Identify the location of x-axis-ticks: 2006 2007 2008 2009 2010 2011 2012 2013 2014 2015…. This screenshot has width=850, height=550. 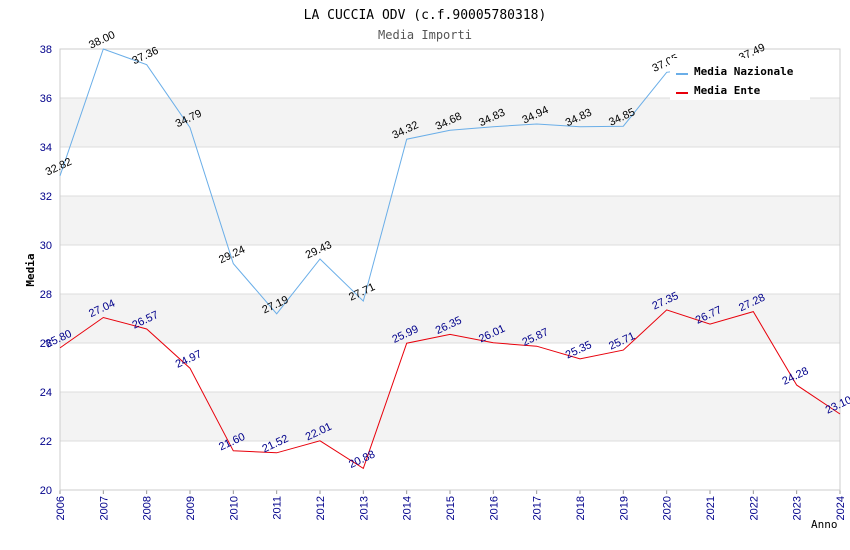
(451, 508).